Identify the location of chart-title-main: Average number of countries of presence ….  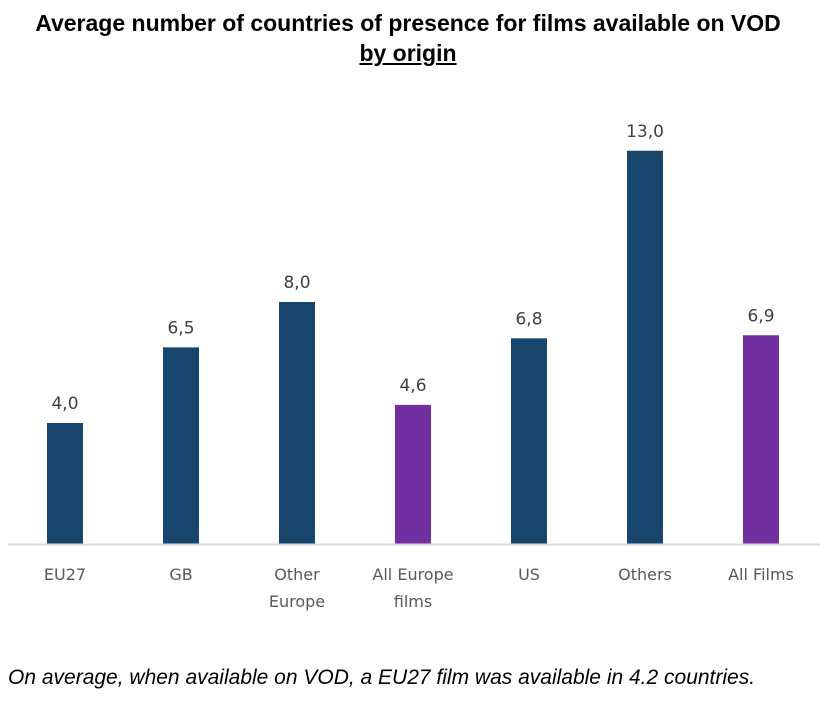
(408, 23).